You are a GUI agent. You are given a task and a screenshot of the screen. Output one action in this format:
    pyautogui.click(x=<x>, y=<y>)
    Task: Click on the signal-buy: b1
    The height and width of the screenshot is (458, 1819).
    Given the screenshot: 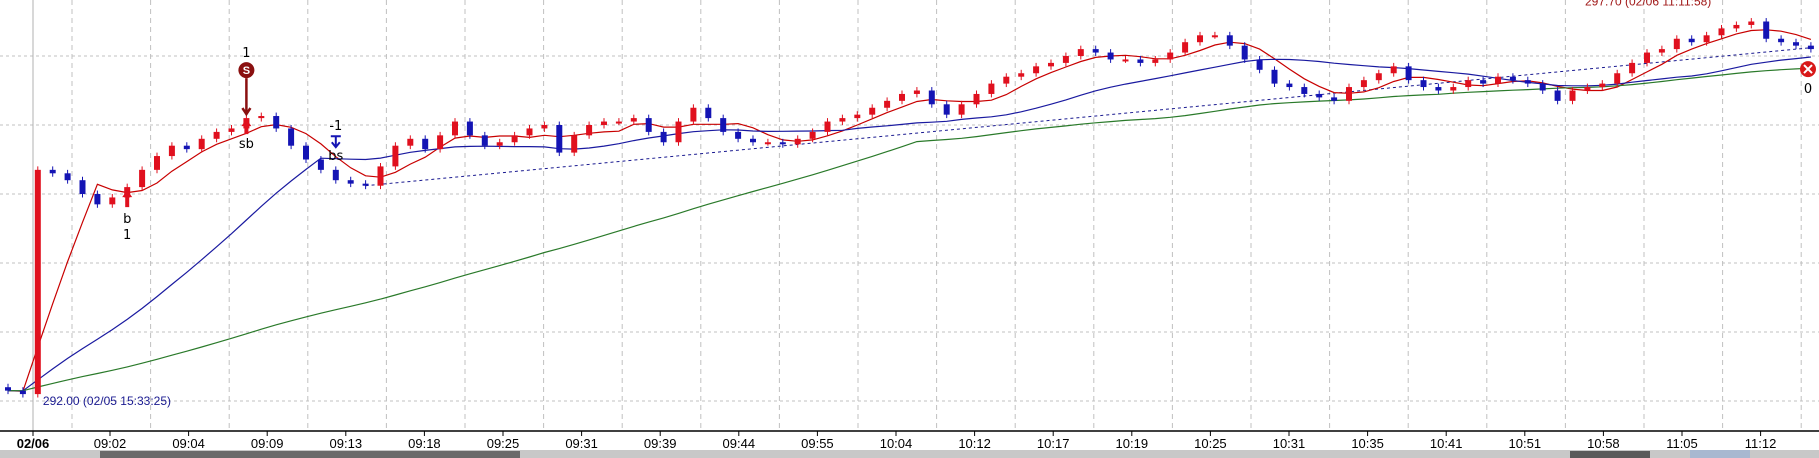 What is the action you would take?
    pyautogui.click(x=127, y=216)
    